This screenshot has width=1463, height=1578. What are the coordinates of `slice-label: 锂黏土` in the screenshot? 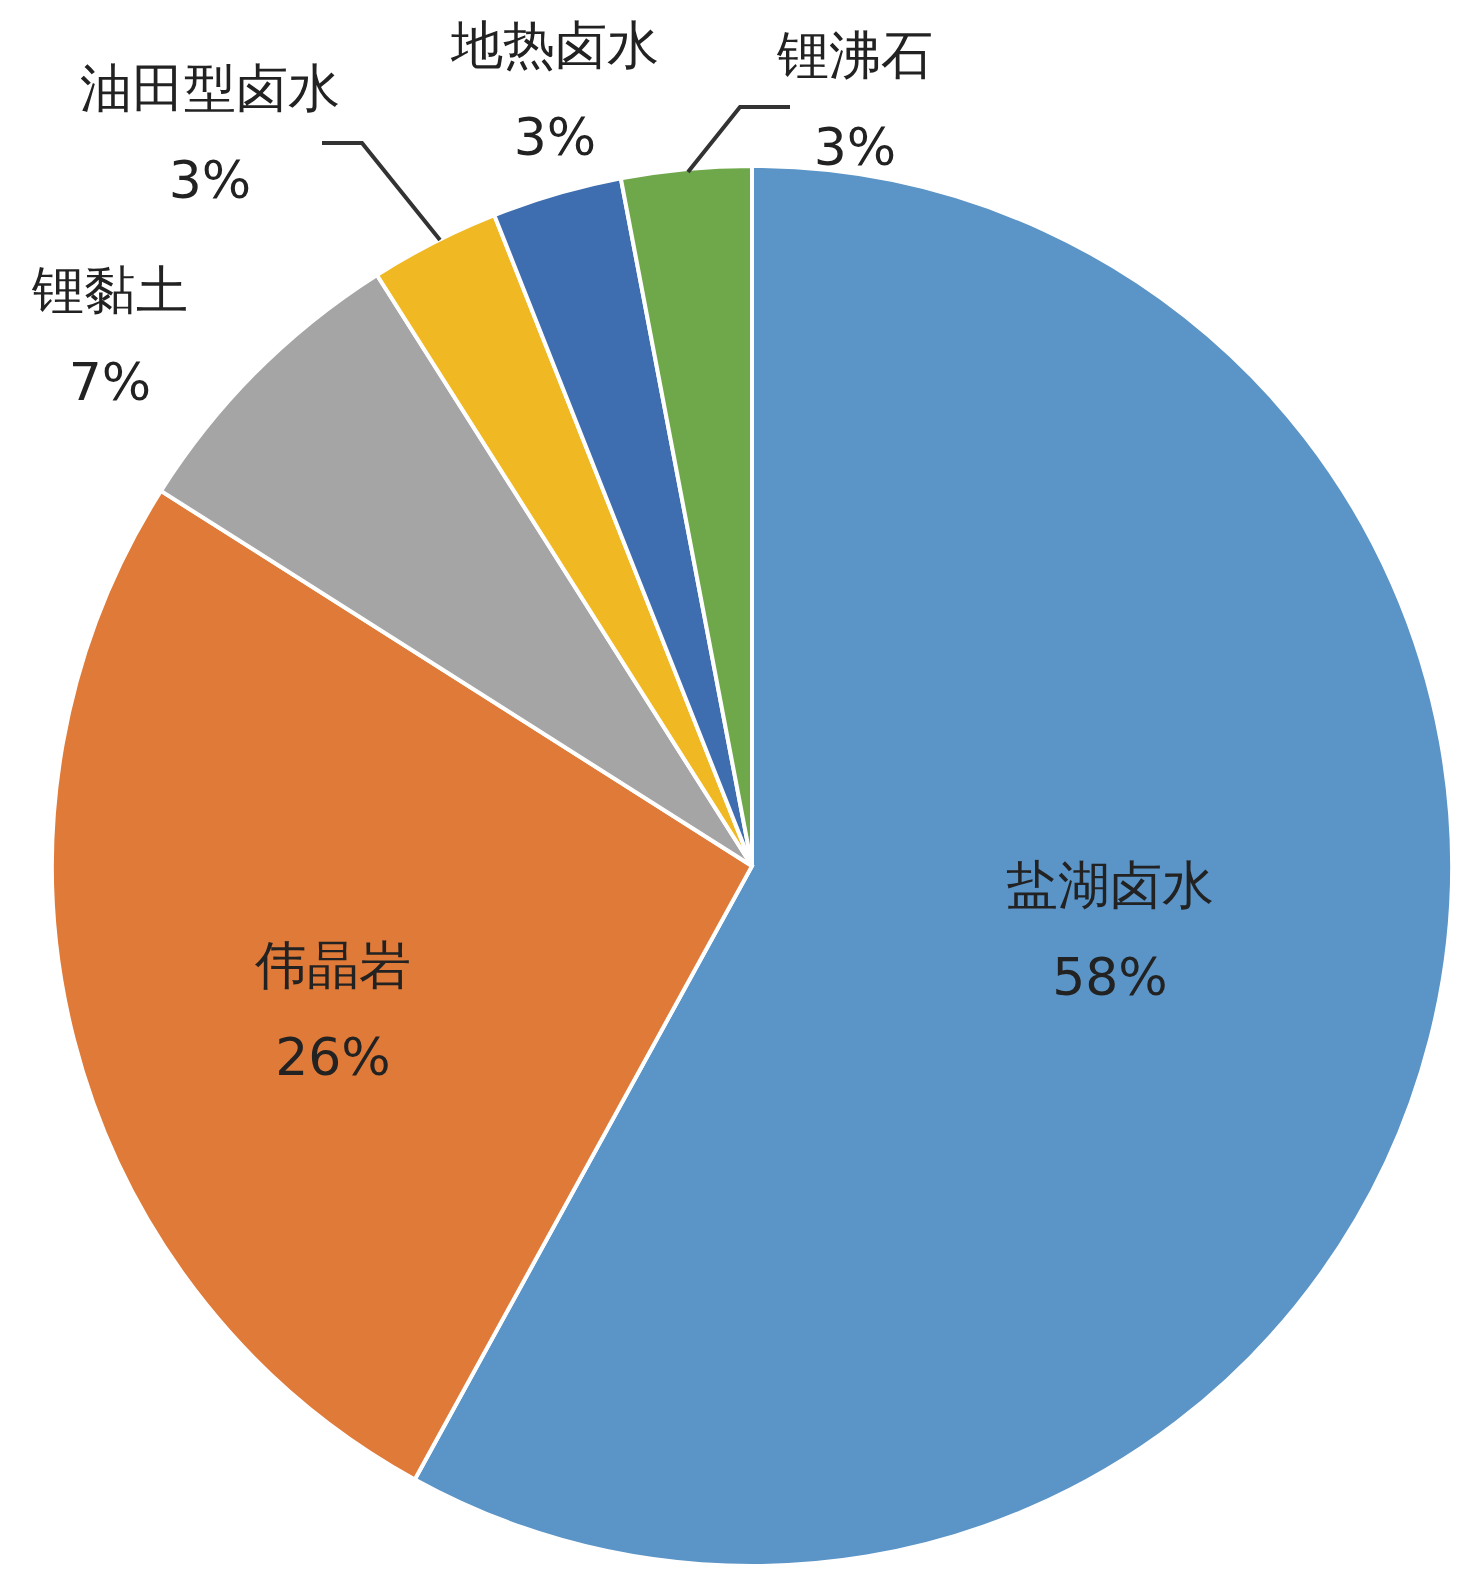 It's located at (109, 290).